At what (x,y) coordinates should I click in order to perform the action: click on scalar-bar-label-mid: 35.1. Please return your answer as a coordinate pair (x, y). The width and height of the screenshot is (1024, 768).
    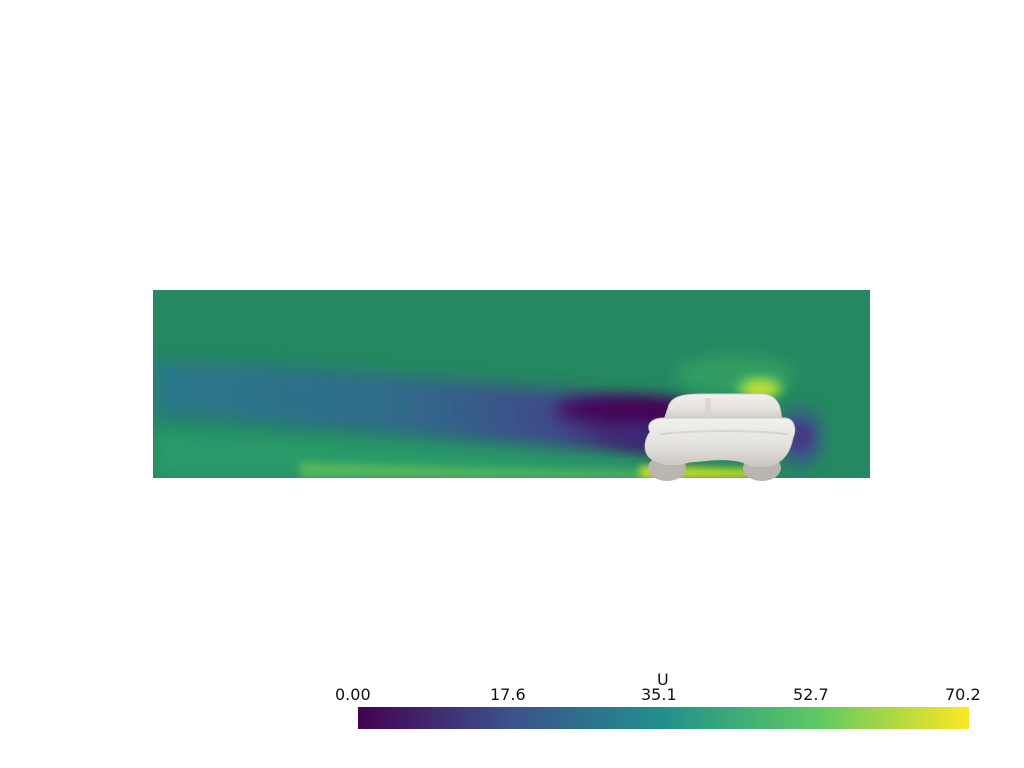
    Looking at the image, I should click on (659, 694).